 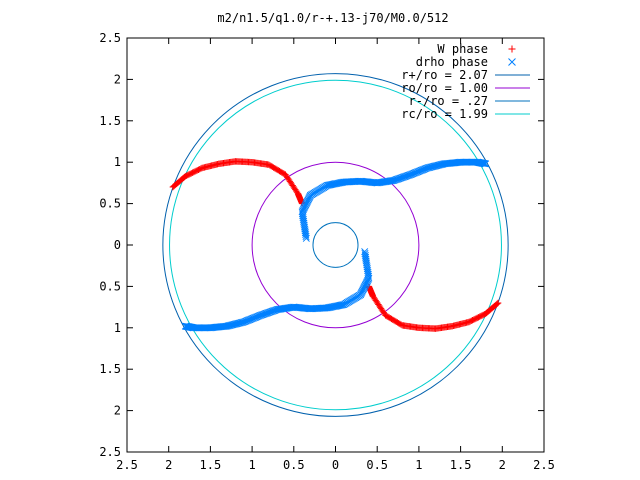 What do you see at coordinates (462, 49) in the screenshot?
I see `legend-label: W phase` at bounding box center [462, 49].